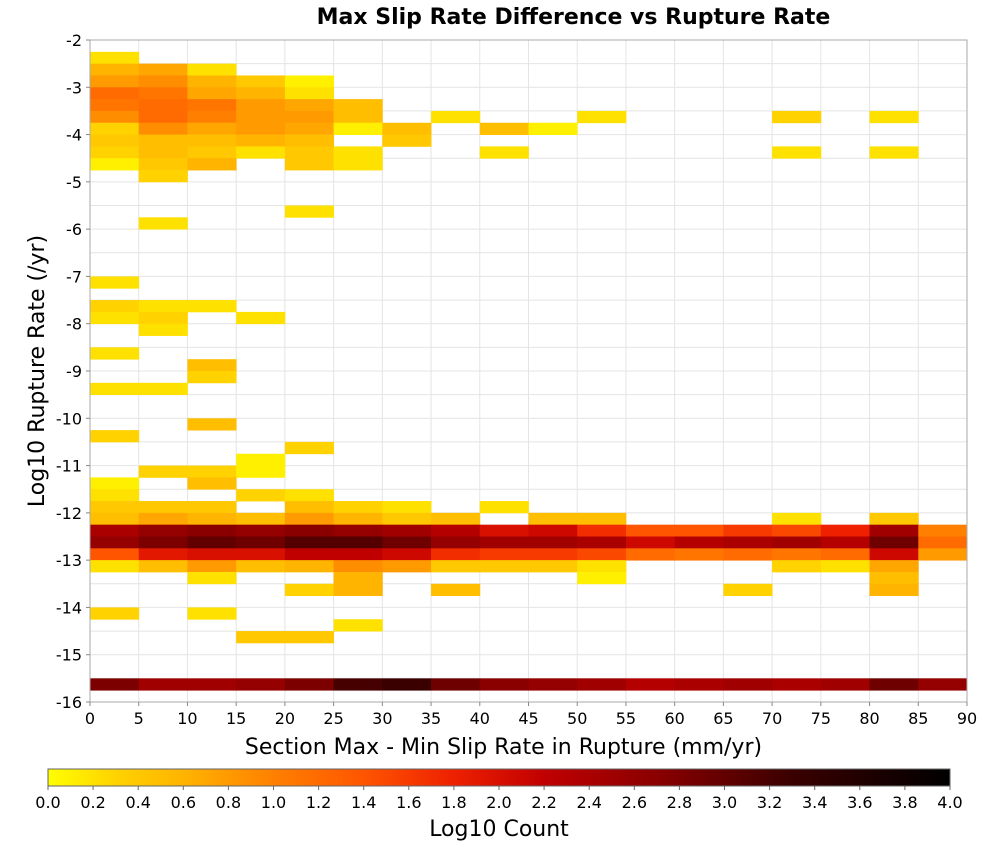  I want to click on x-tick-label: 30, so click(382, 718).